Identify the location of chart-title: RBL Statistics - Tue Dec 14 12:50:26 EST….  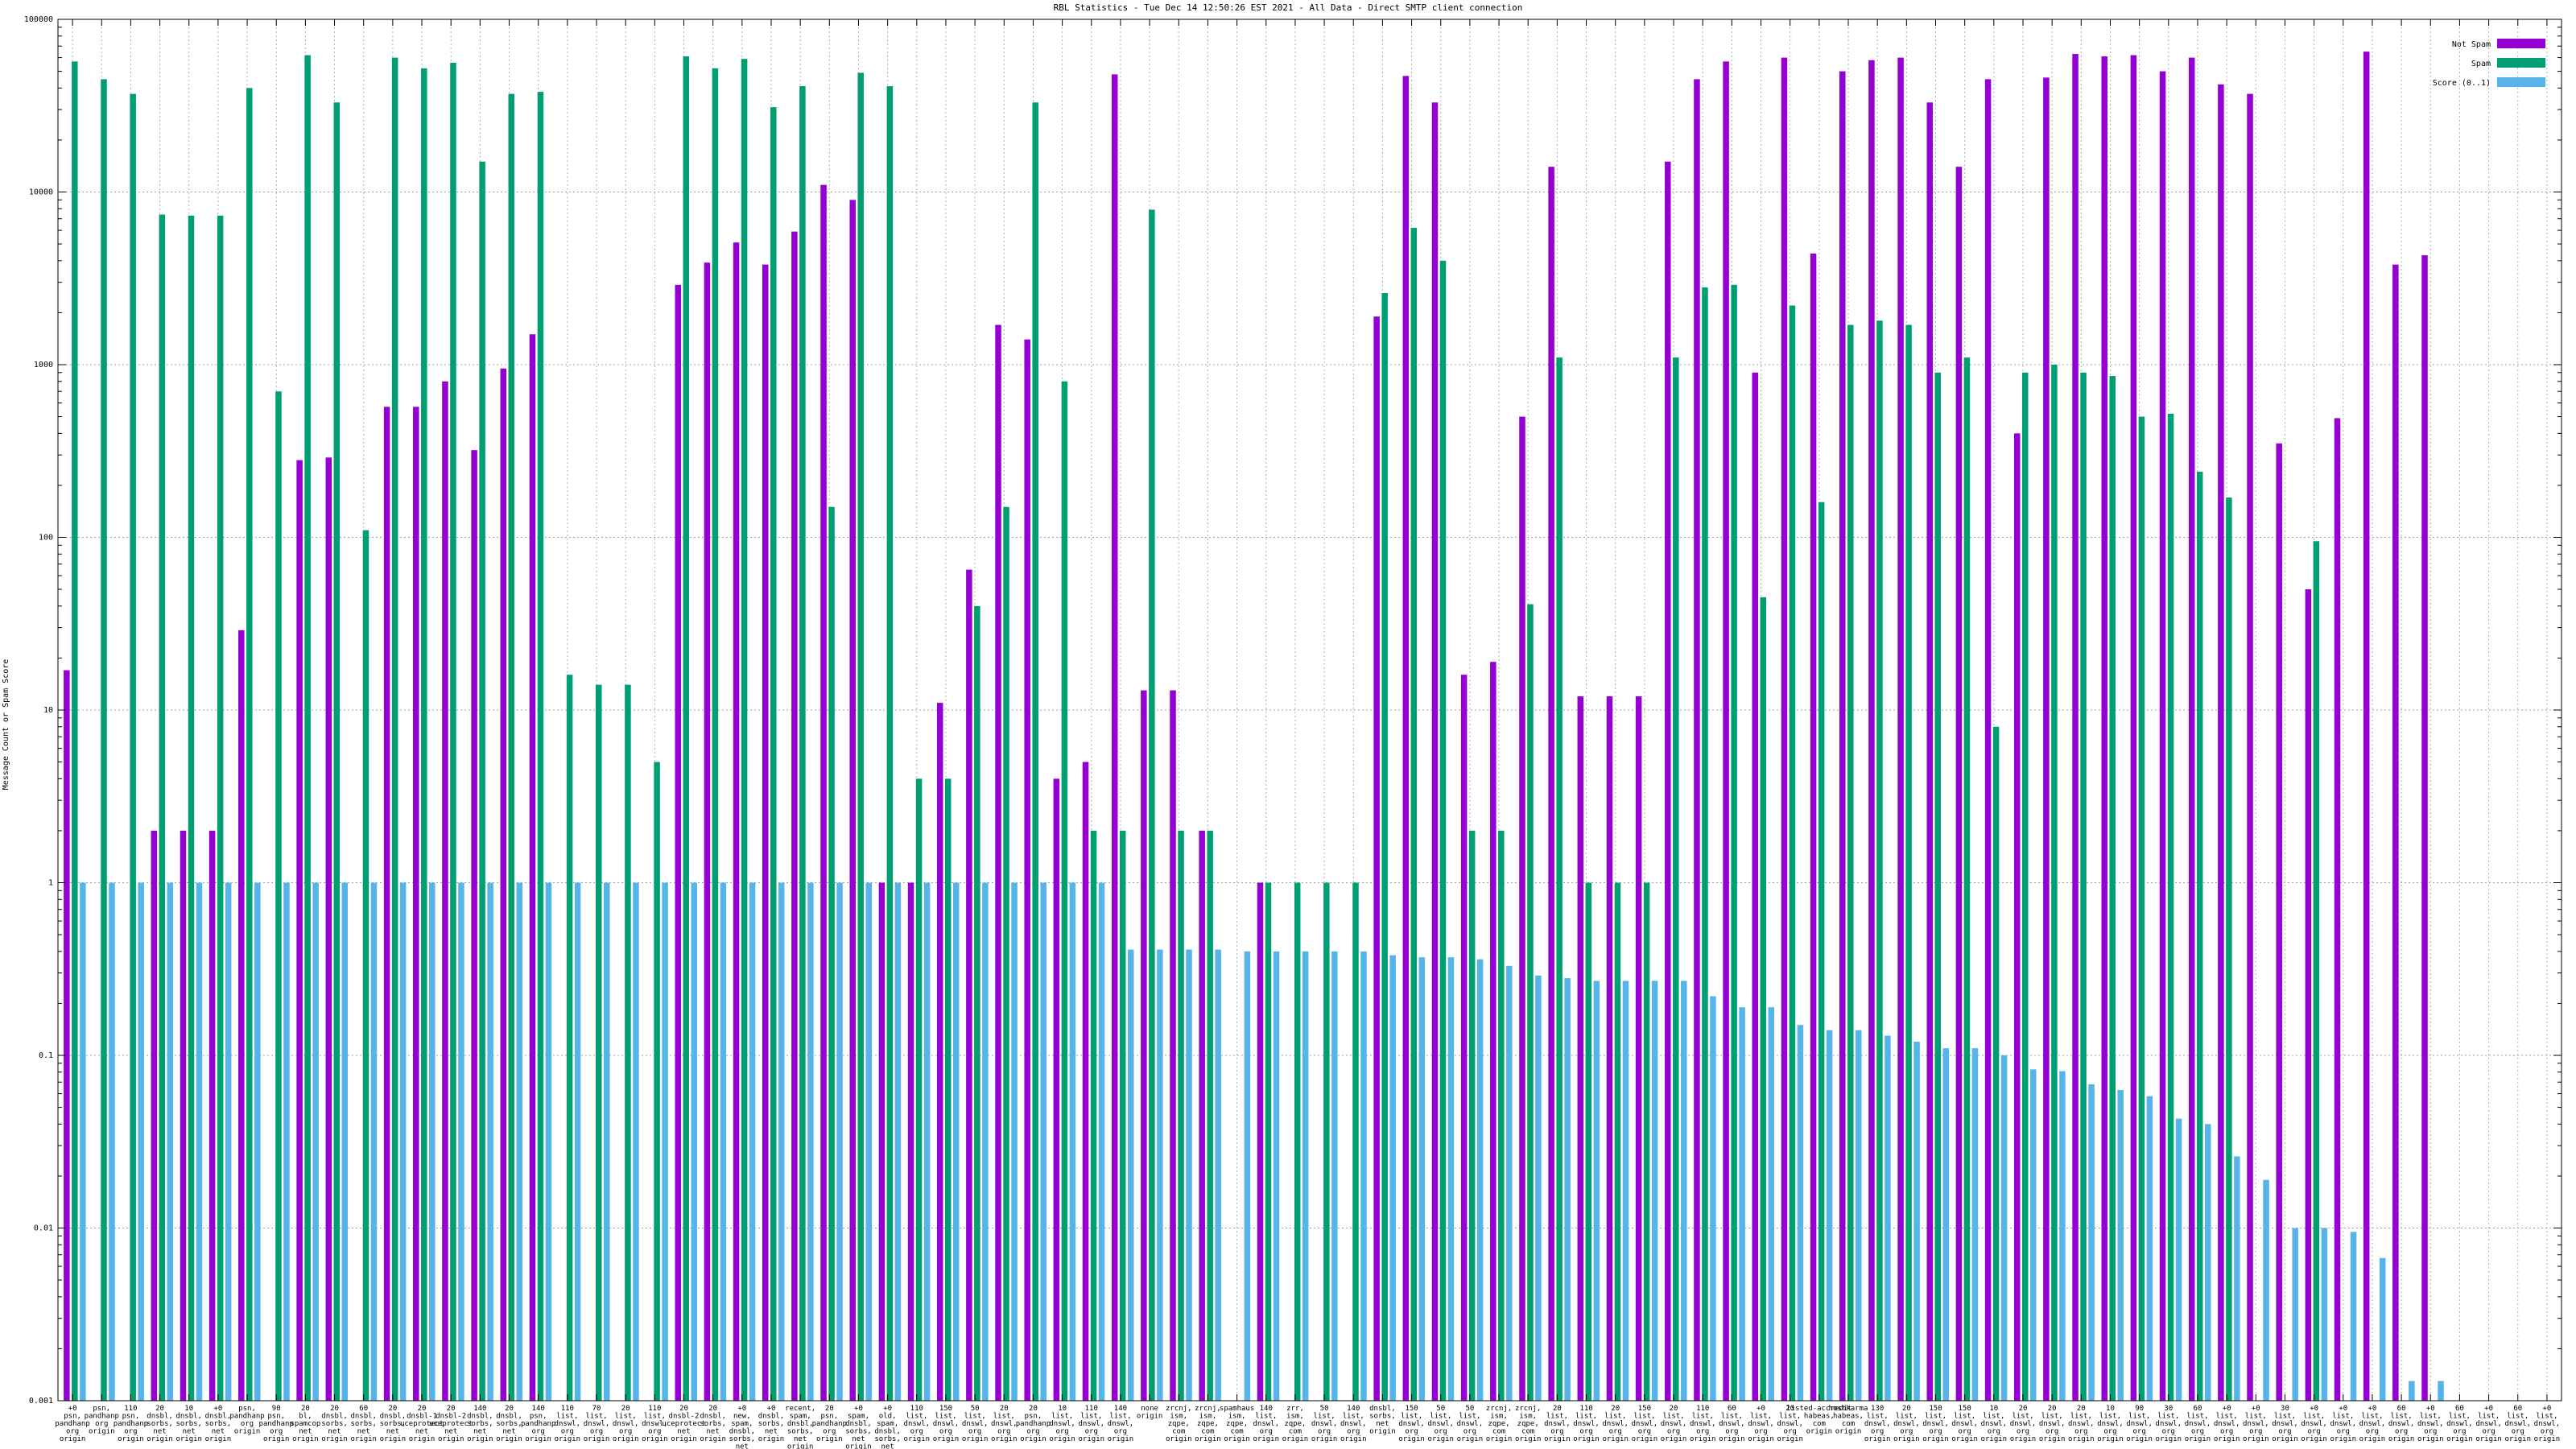
(1288, 7).